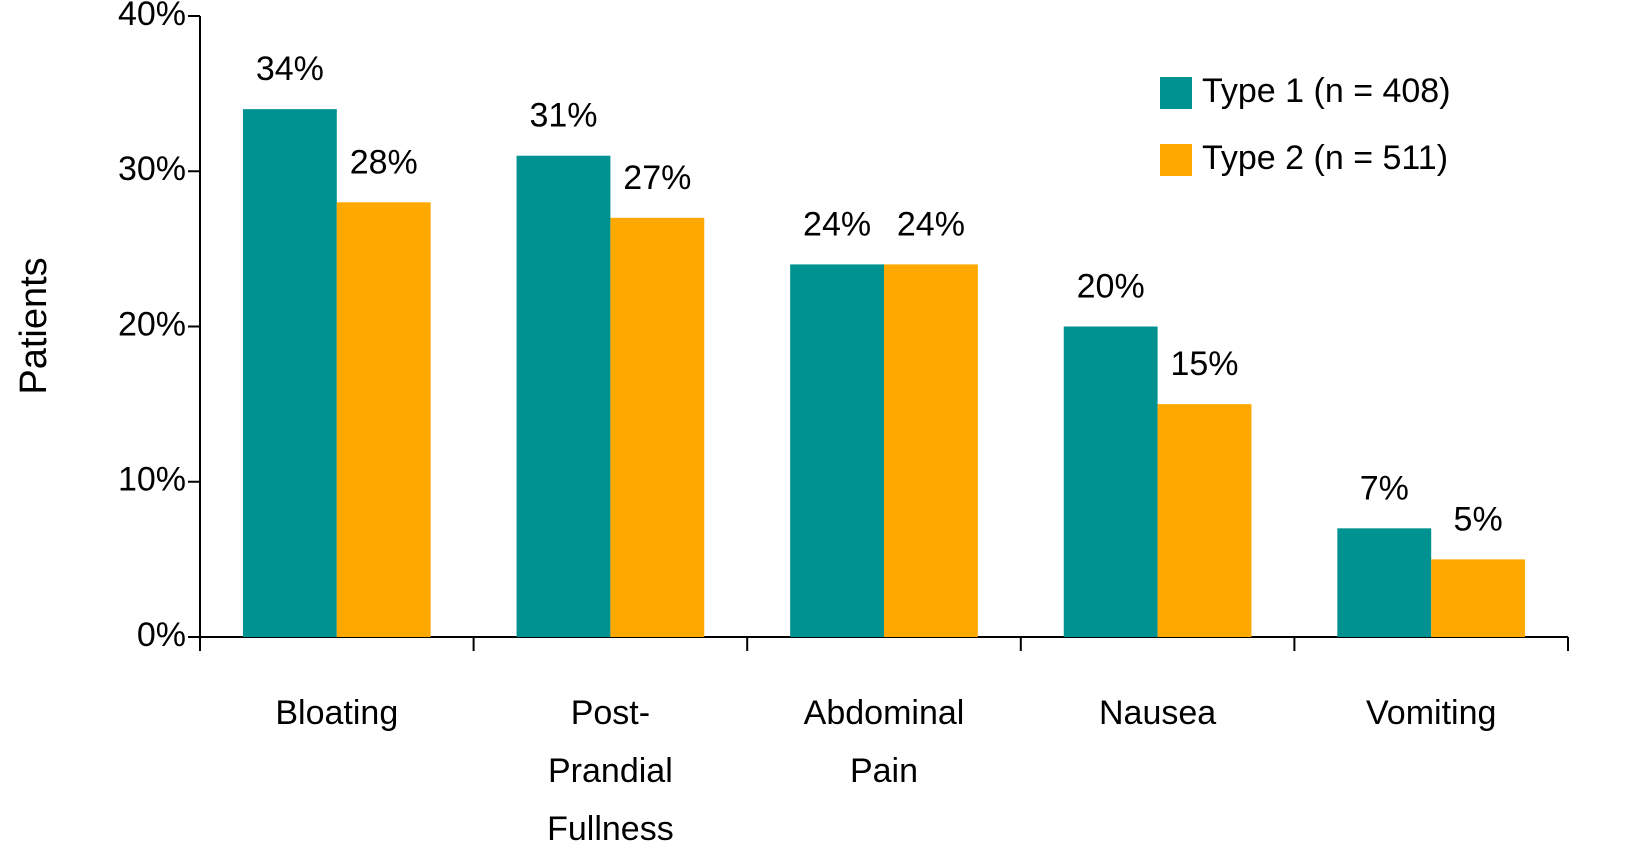 Image resolution: width=1650 pixels, height=858 pixels. Describe the element at coordinates (152, 169) in the screenshot. I see `y-tick-label: 30%` at that location.